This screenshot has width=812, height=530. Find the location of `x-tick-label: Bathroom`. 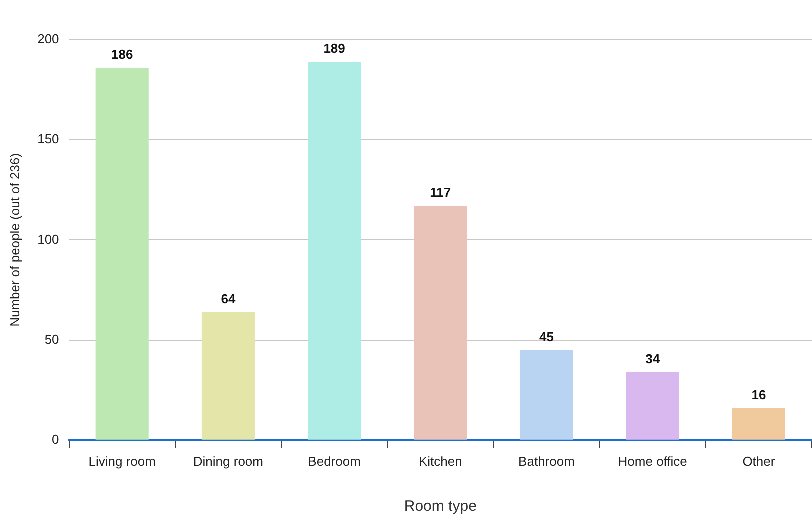

x-tick-label: Bathroom is located at coordinates (546, 461).